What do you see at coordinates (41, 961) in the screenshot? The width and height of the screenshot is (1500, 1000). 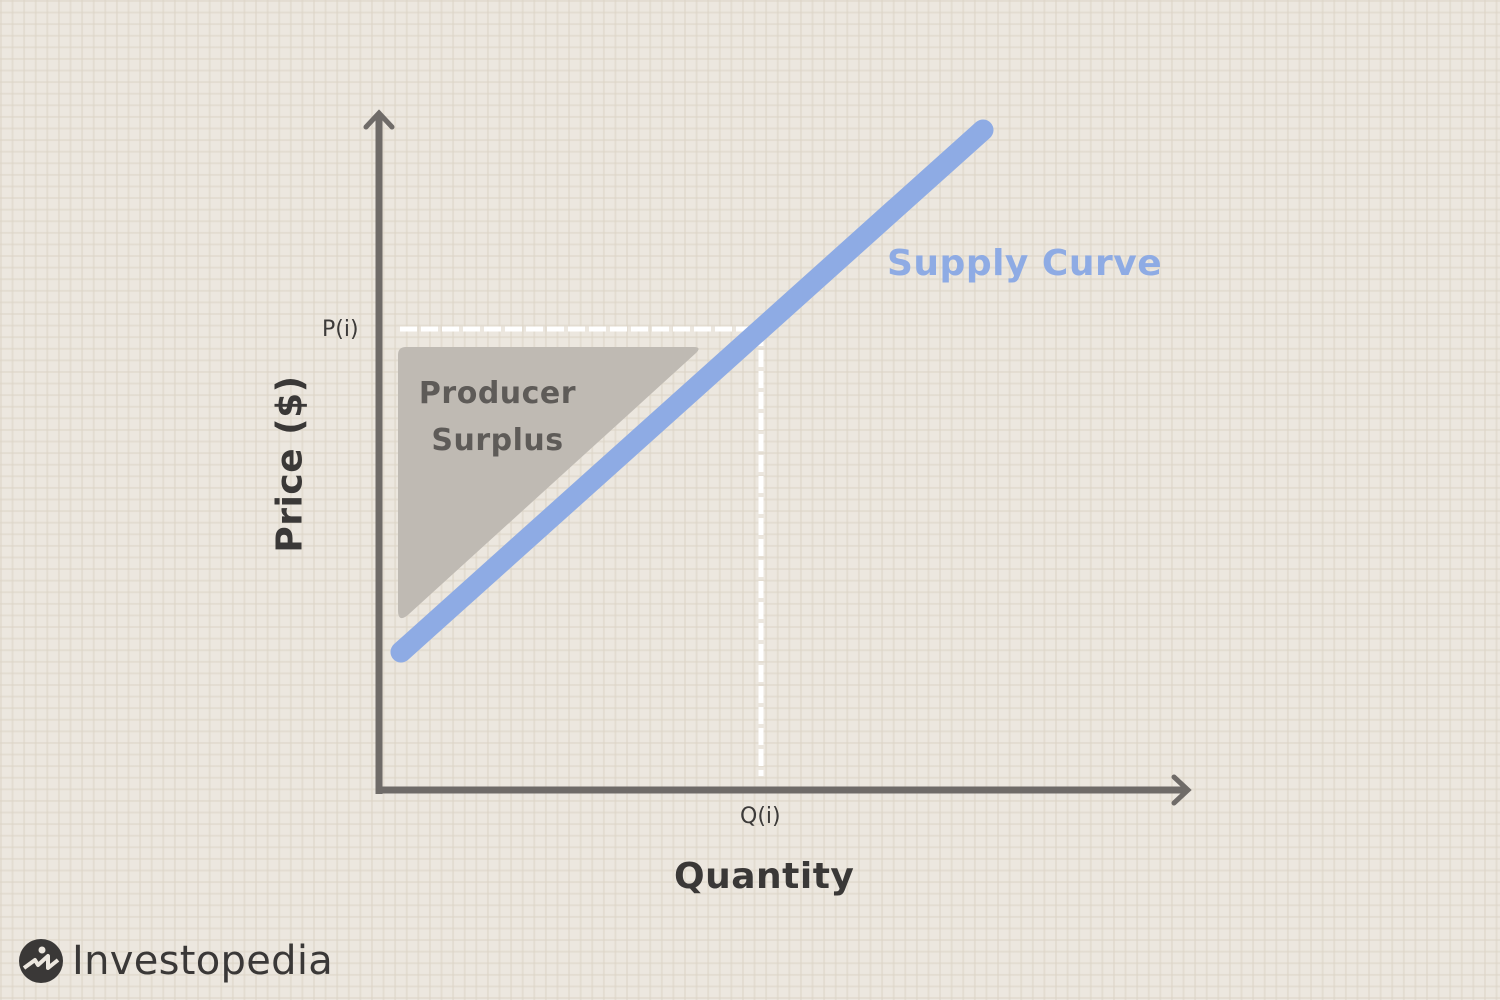 I see `investopedia-logo-icon` at bounding box center [41, 961].